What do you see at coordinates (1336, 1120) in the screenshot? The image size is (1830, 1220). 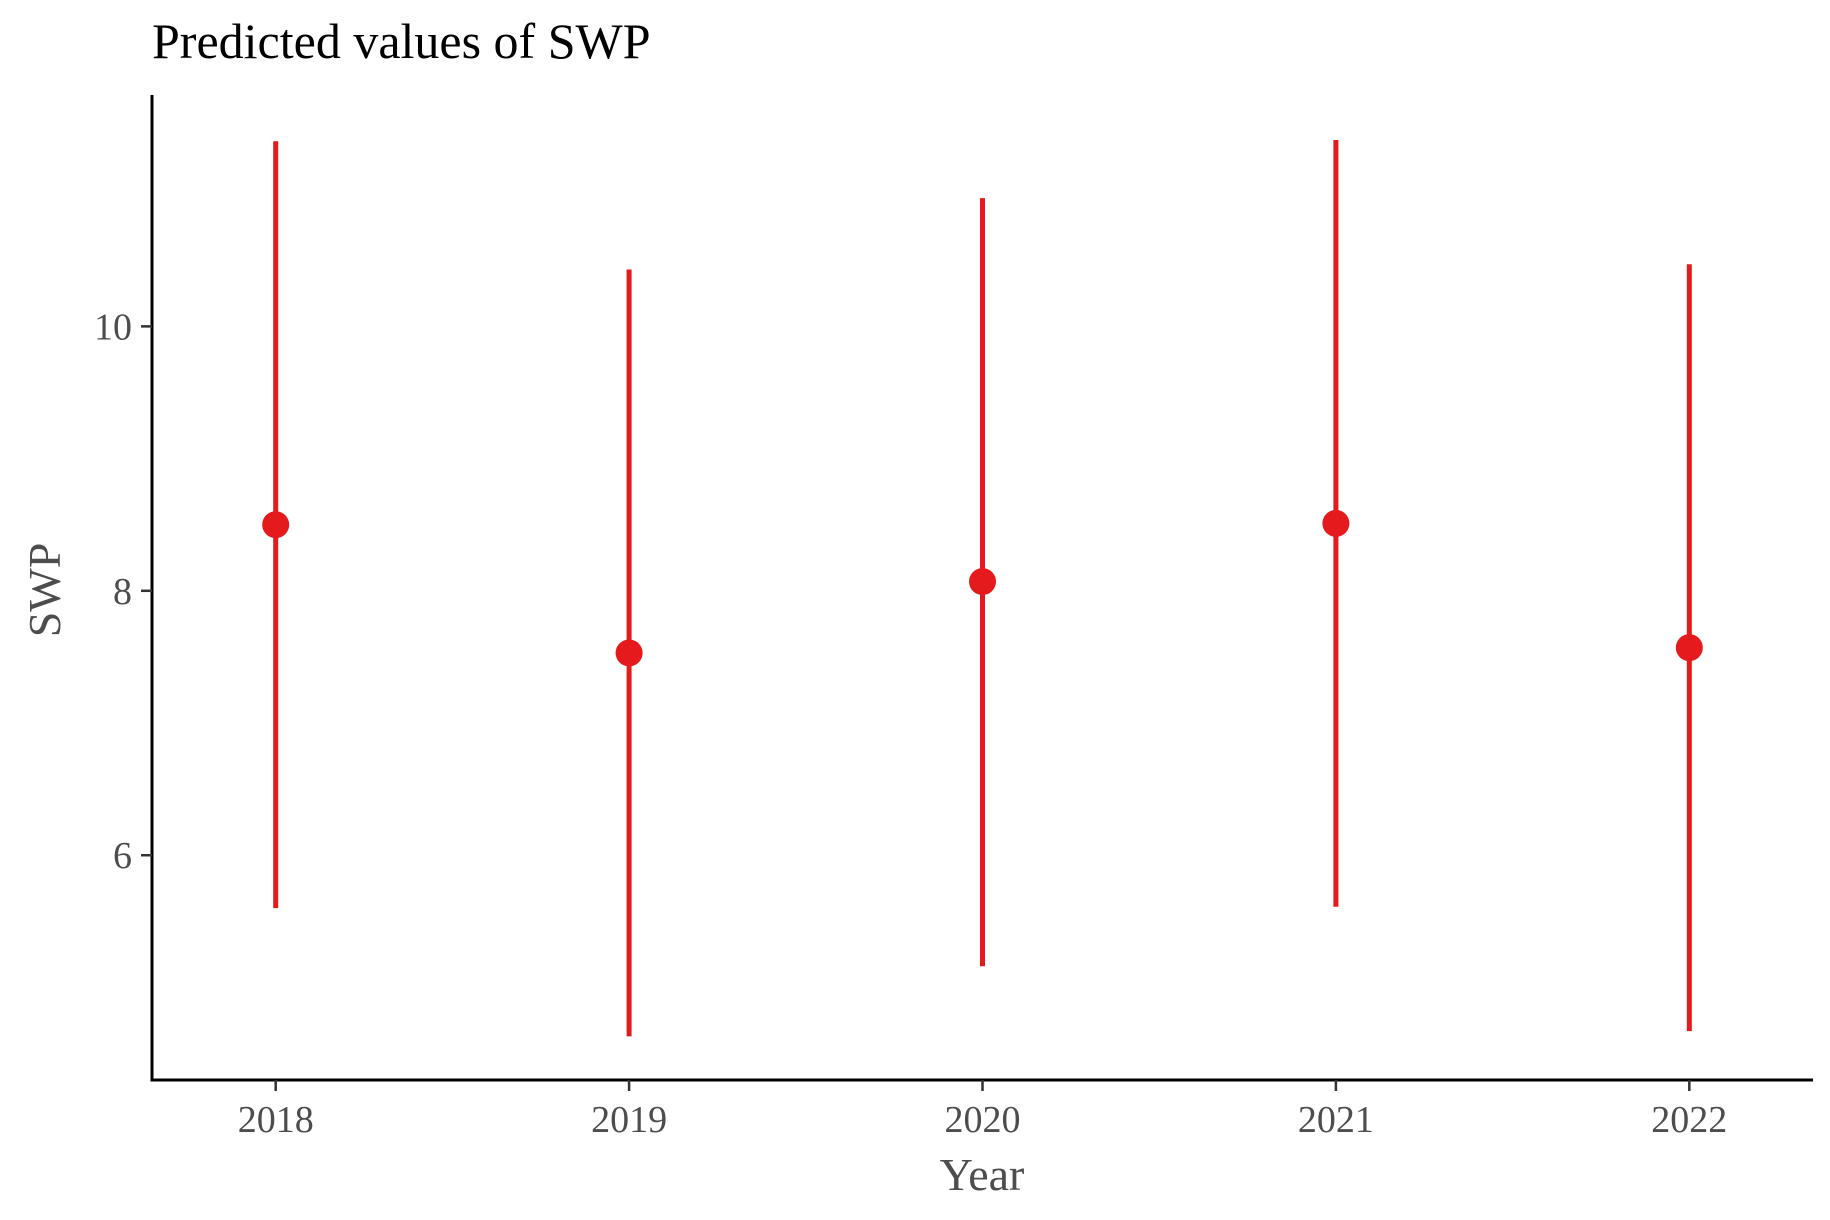 I see `x-tick-label: 2021` at bounding box center [1336, 1120].